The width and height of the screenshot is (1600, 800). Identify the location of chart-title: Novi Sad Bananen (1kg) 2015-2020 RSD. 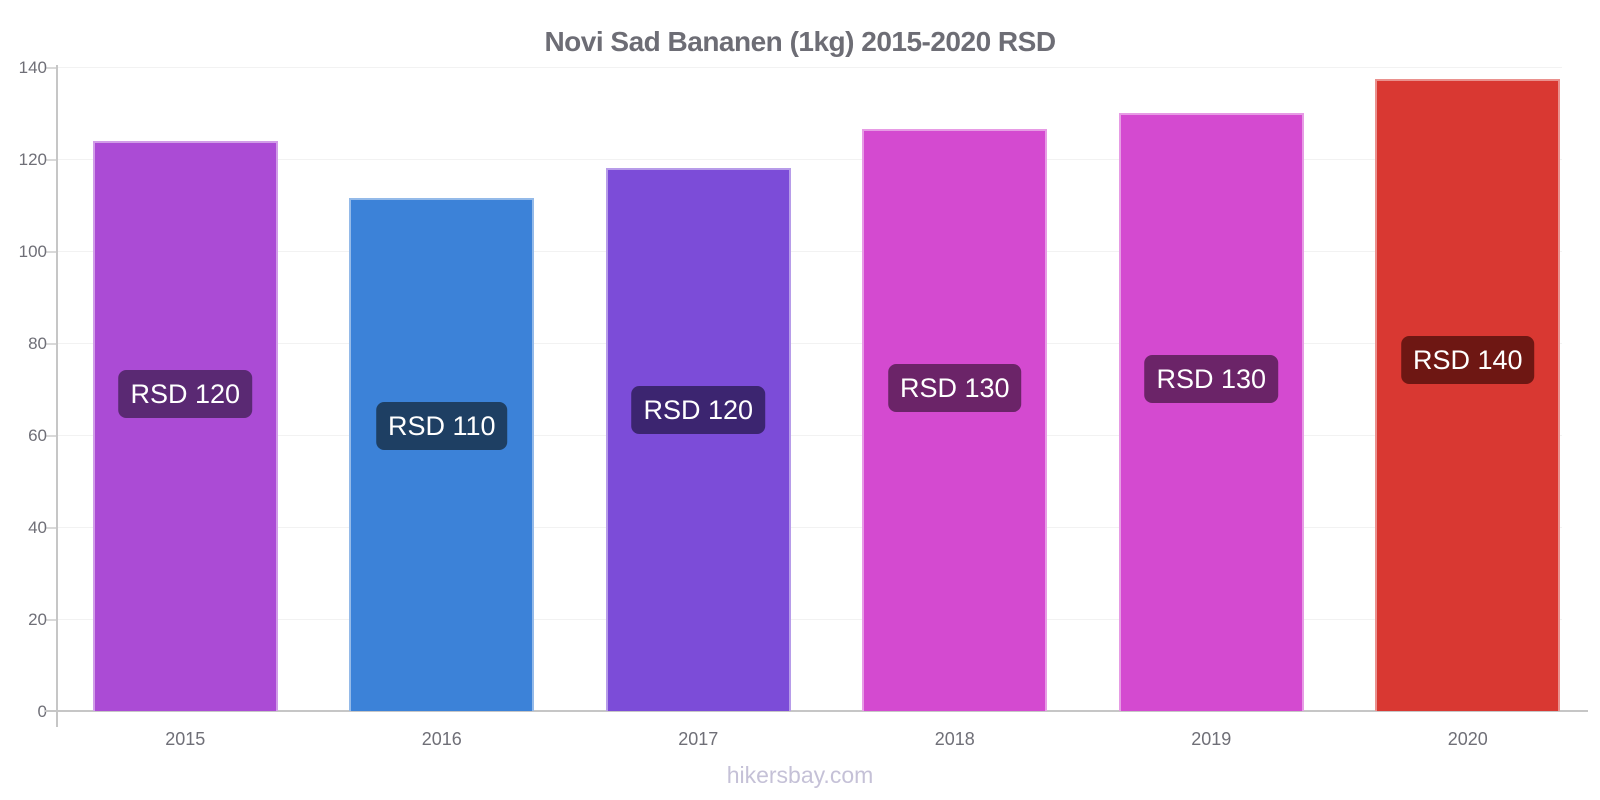
(800, 41).